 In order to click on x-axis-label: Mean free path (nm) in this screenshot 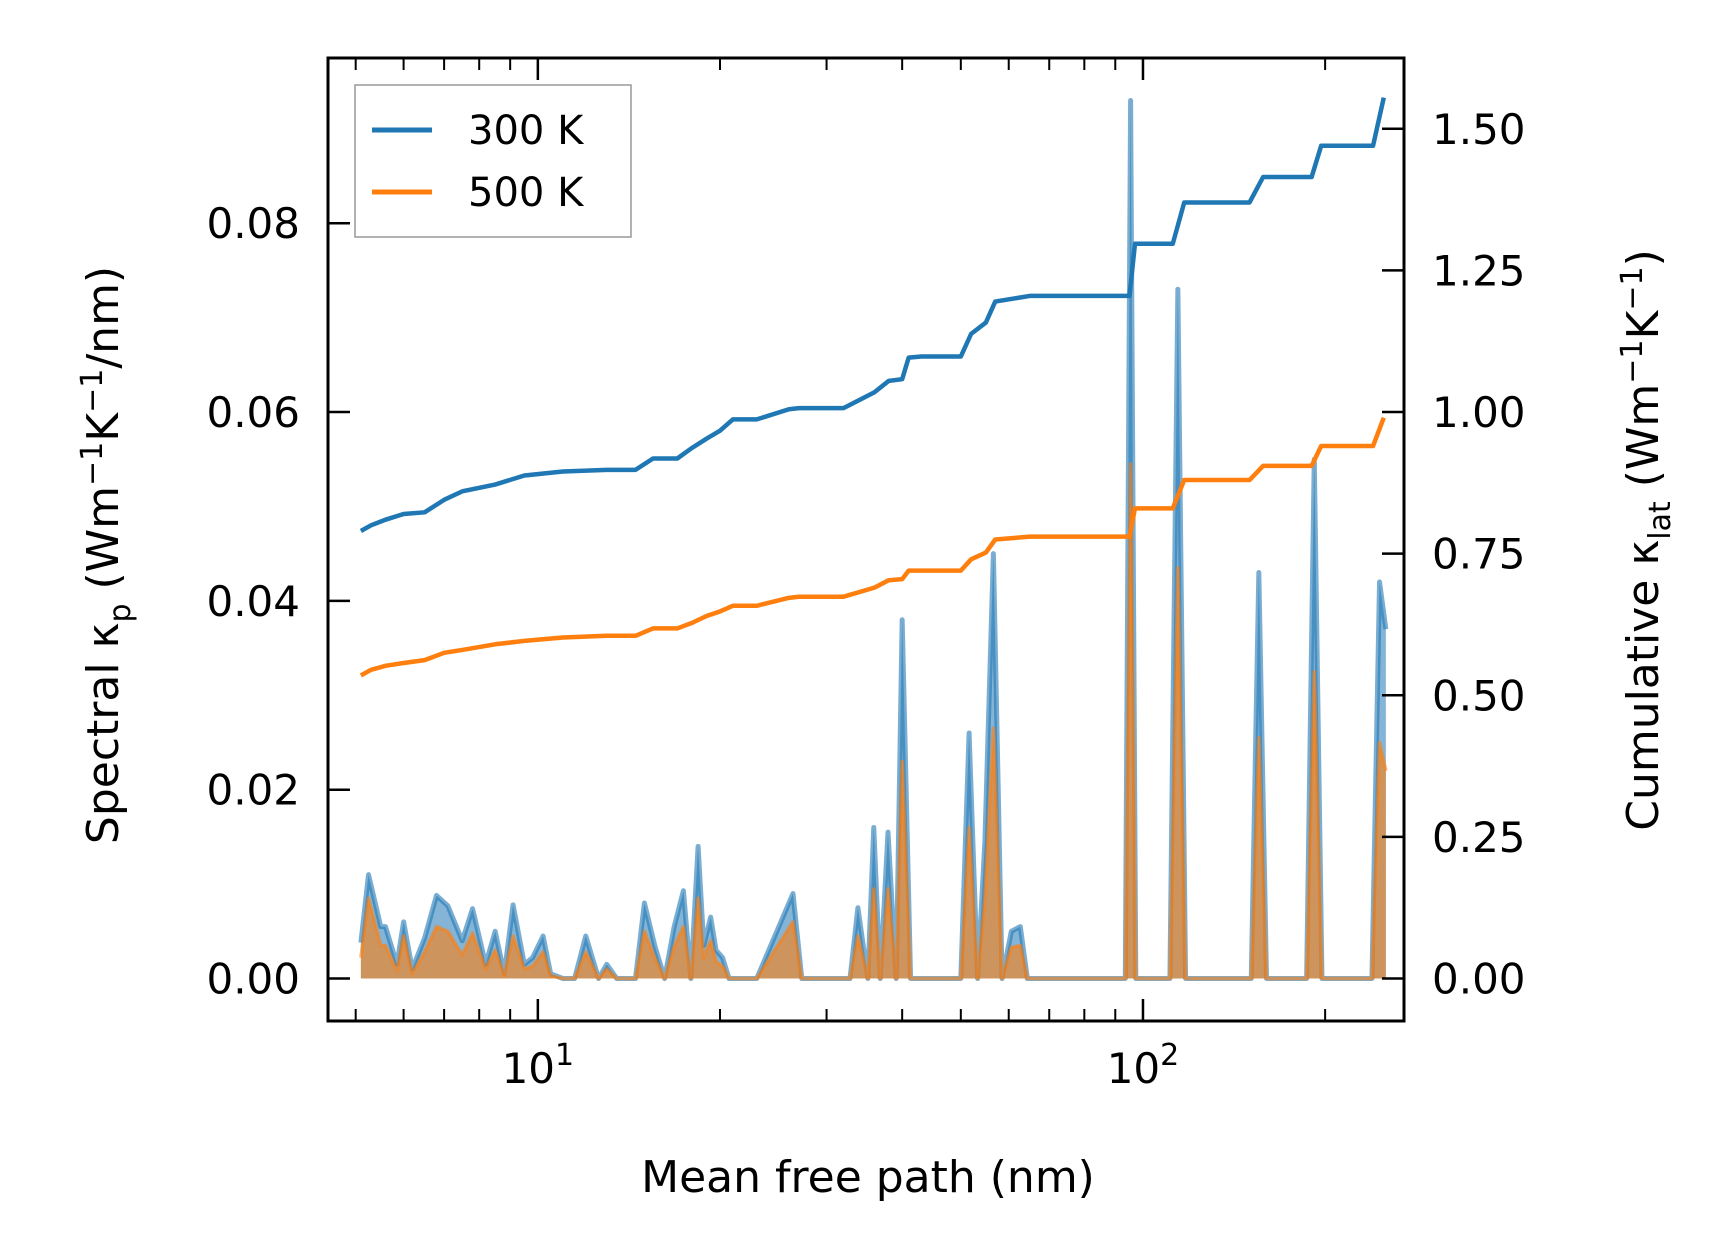, I will do `click(868, 1177)`.